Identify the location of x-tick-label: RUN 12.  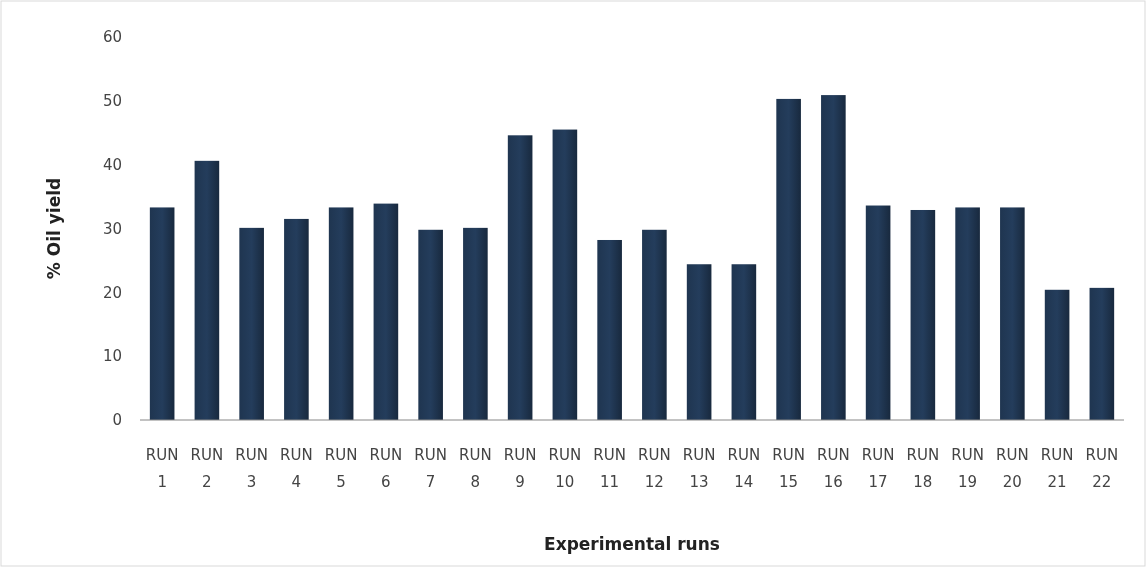
(654, 468).